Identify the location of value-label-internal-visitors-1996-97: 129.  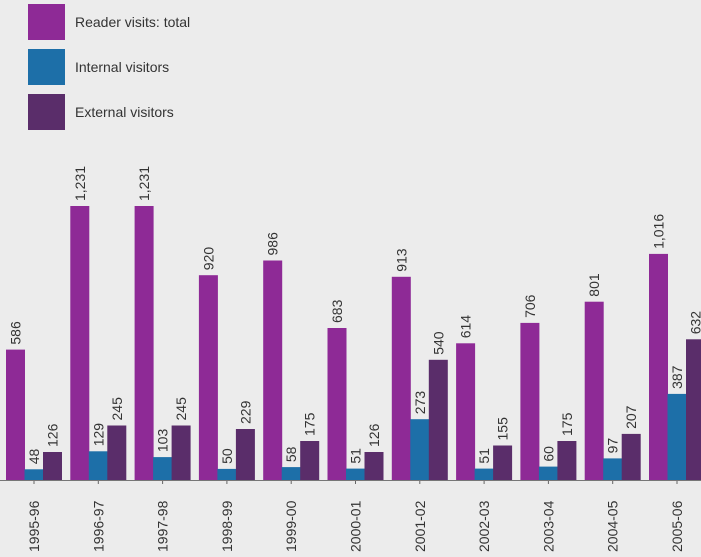
(98, 435).